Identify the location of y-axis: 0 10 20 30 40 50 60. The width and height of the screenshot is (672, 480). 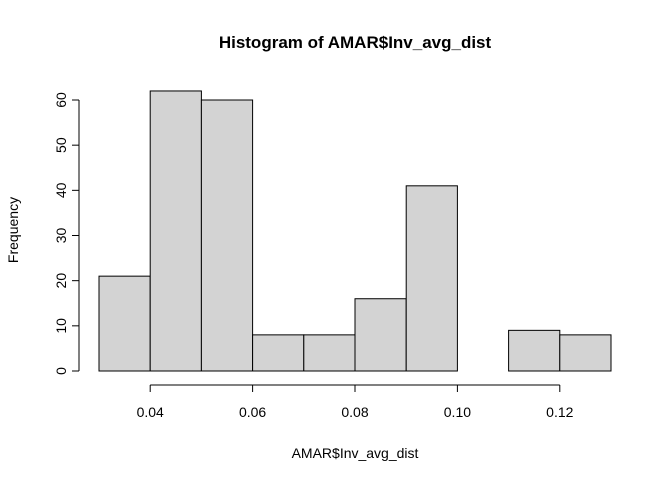
(66, 233).